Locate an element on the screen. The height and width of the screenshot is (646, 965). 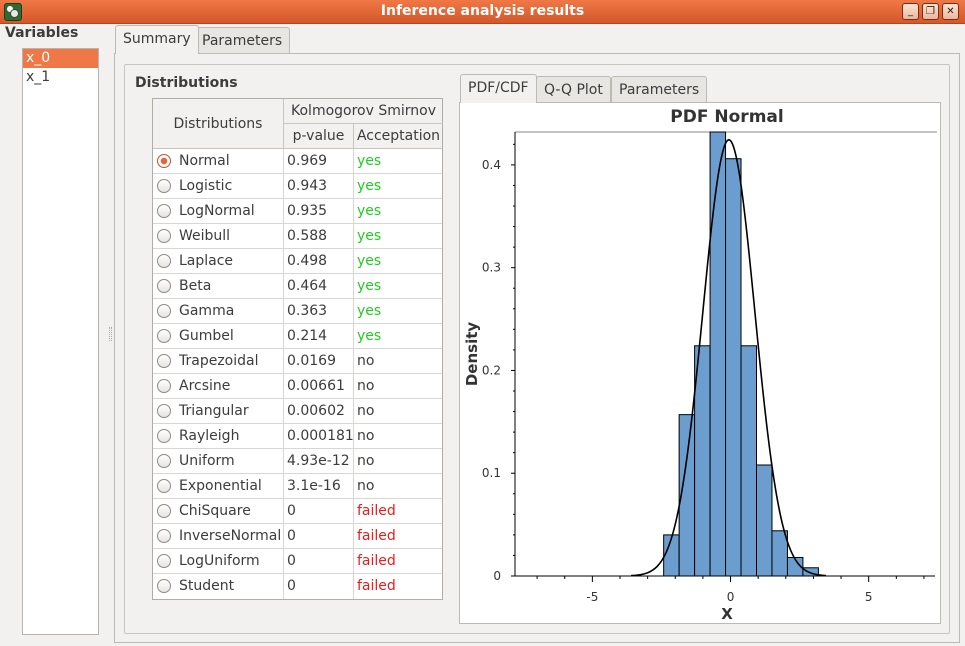
distribution-cell: Uniform is located at coordinates (218, 461).